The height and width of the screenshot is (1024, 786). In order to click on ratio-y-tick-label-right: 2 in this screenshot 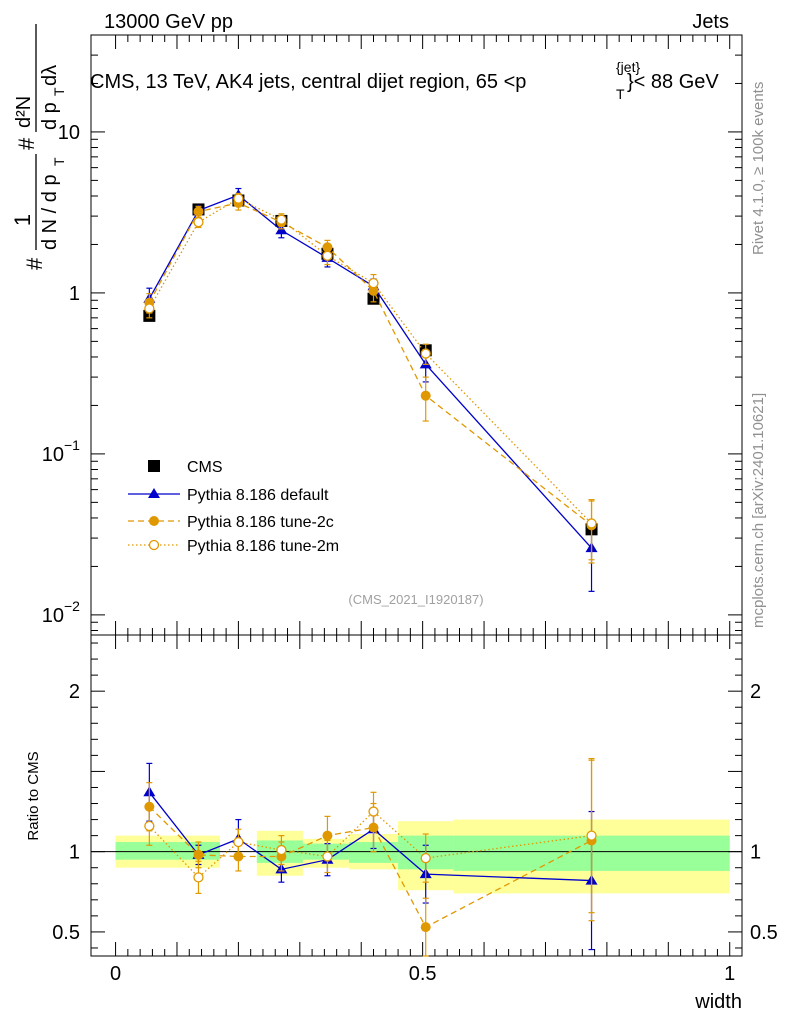, I will do `click(755, 692)`.